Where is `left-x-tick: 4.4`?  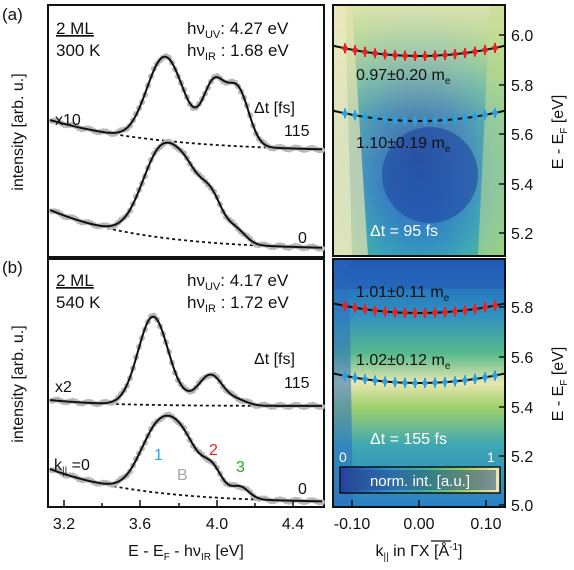 left-x-tick: 4.4 is located at coordinates (293, 524).